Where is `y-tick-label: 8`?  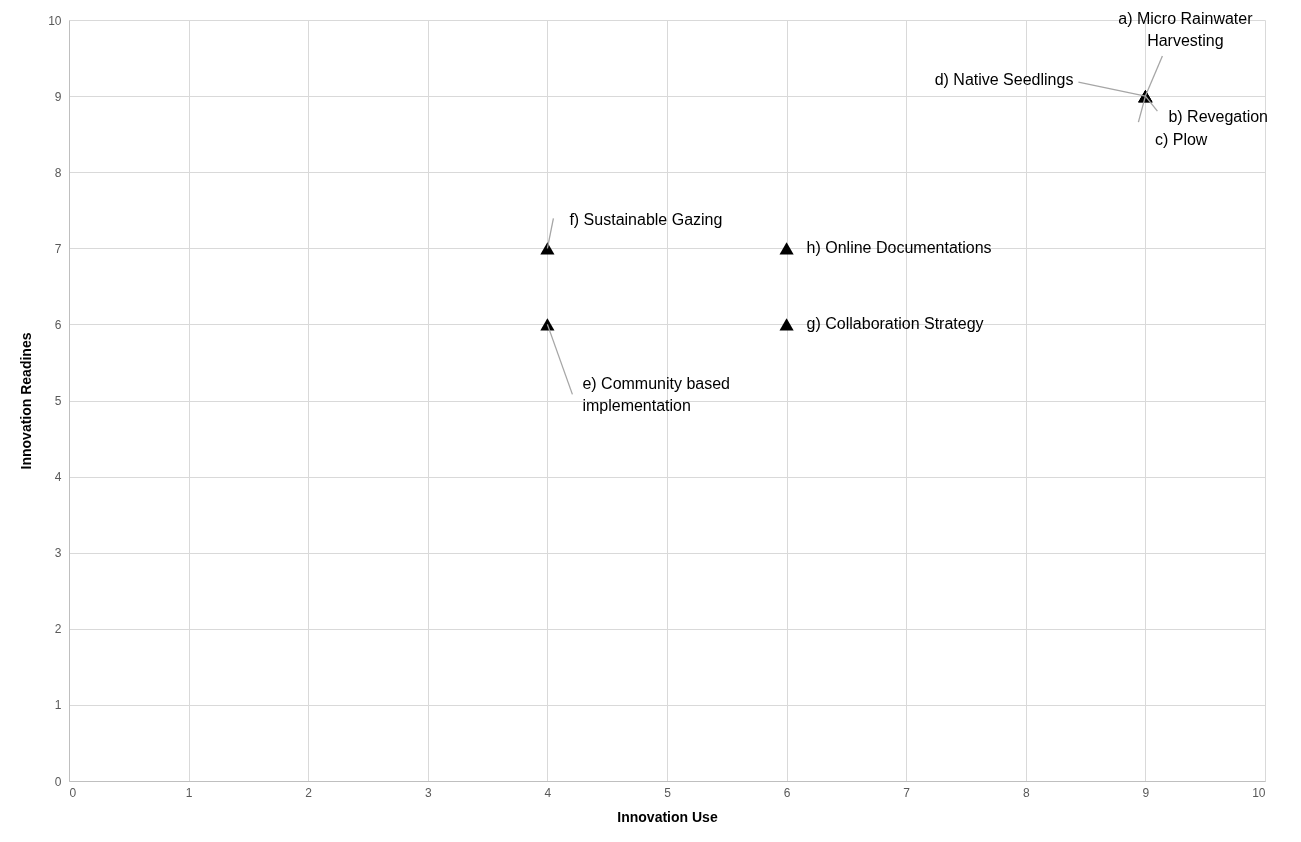 y-tick-label: 8 is located at coordinates (58, 172).